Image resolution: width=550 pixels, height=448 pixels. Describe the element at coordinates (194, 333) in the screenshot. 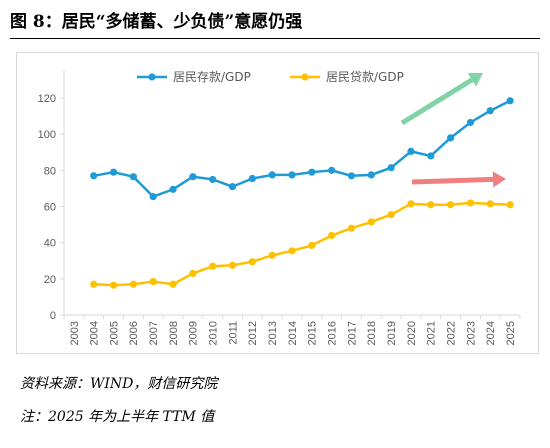

I see `x-tick-label: 2009` at that location.